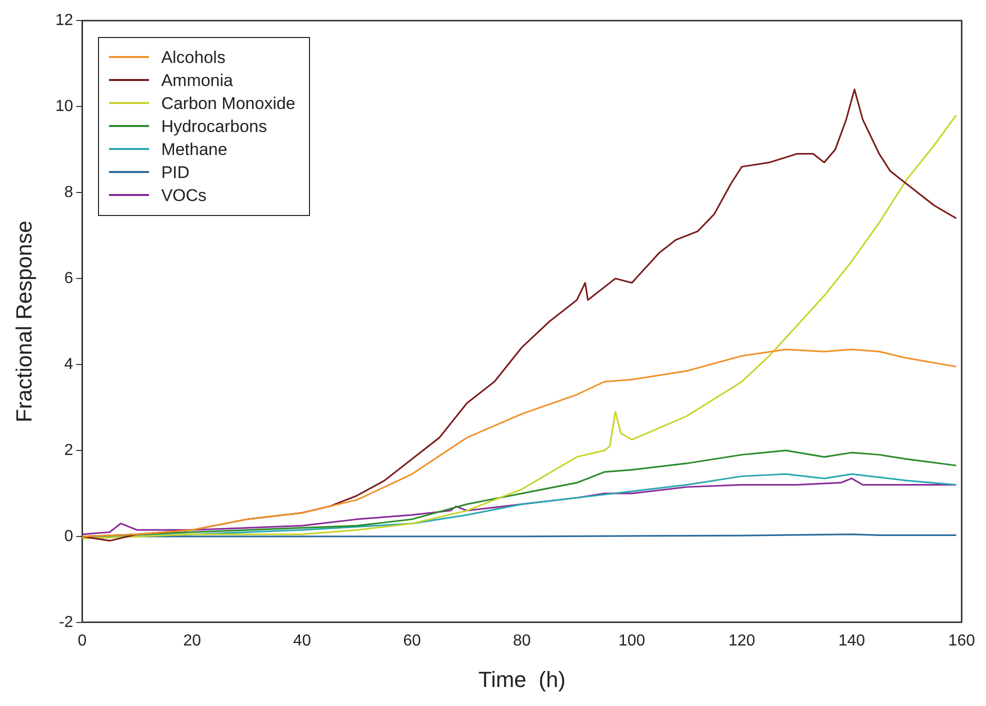  I want to click on legend-label: VOCs, so click(184, 195).